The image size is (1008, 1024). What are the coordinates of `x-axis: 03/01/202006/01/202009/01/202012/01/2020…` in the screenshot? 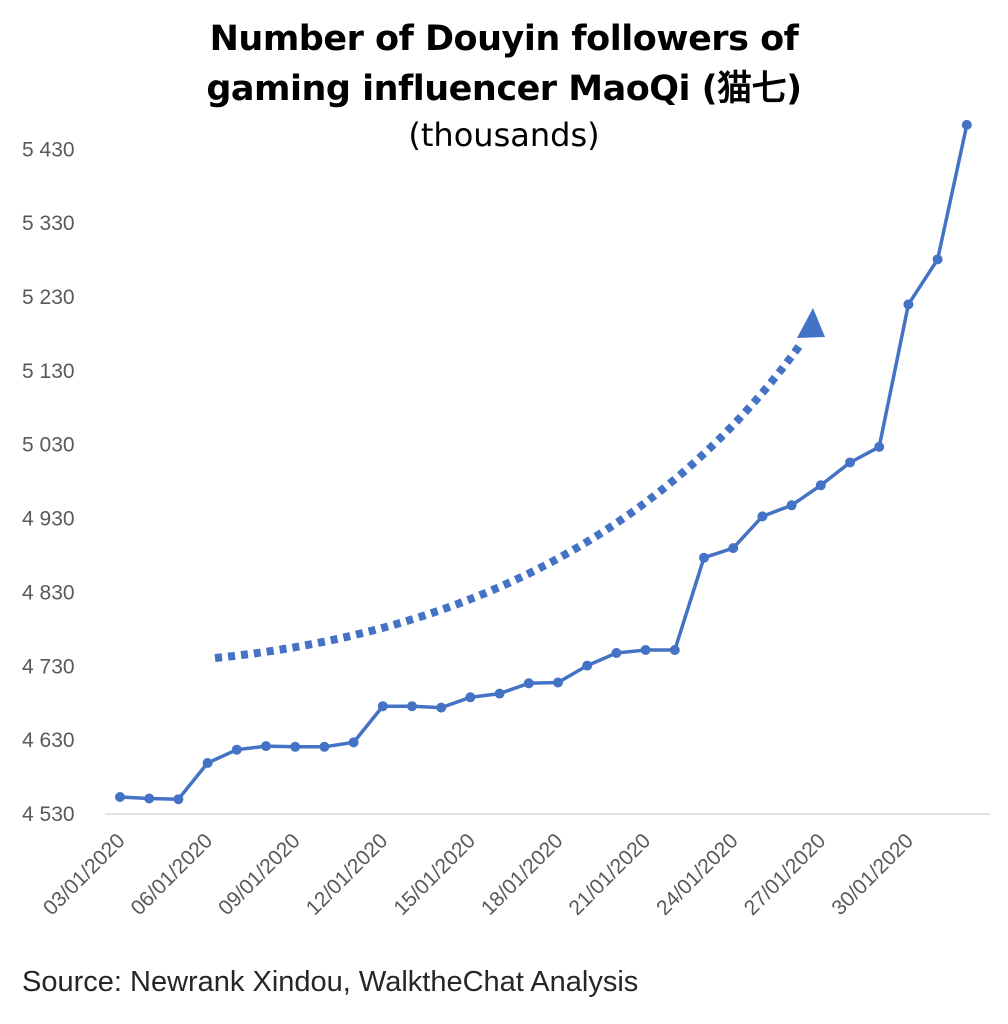 It's located at (478, 874).